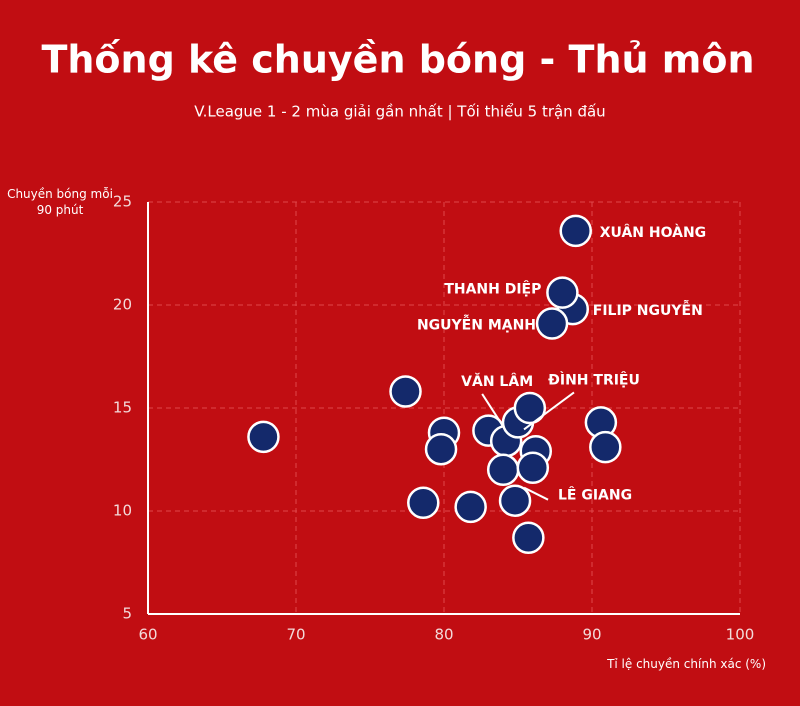  What do you see at coordinates (594, 379) in the screenshot?
I see `point-label: ĐÌNH TRIỆU` at bounding box center [594, 379].